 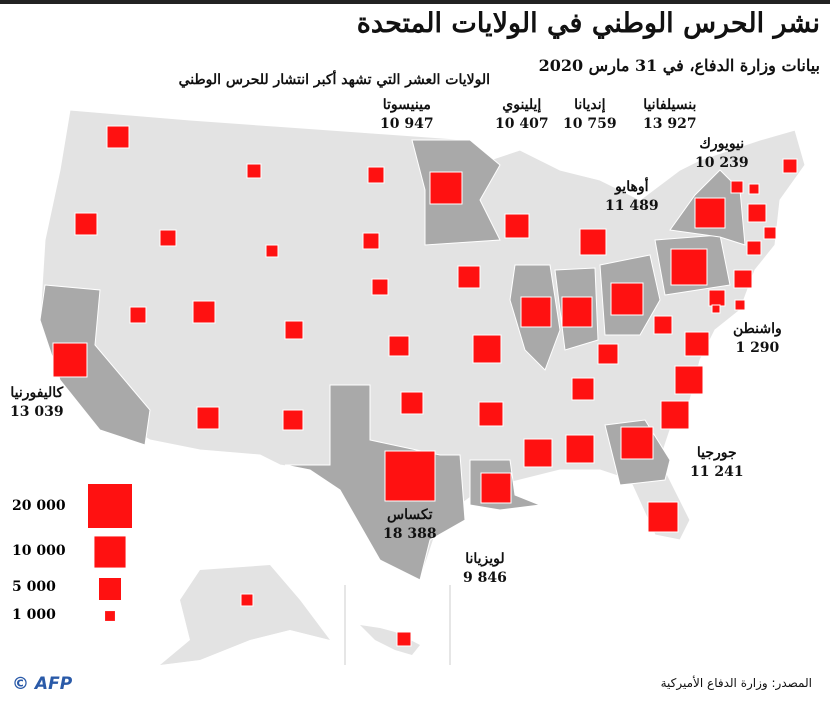 I want to click on state-name: واشنطن, so click(x=757, y=329).